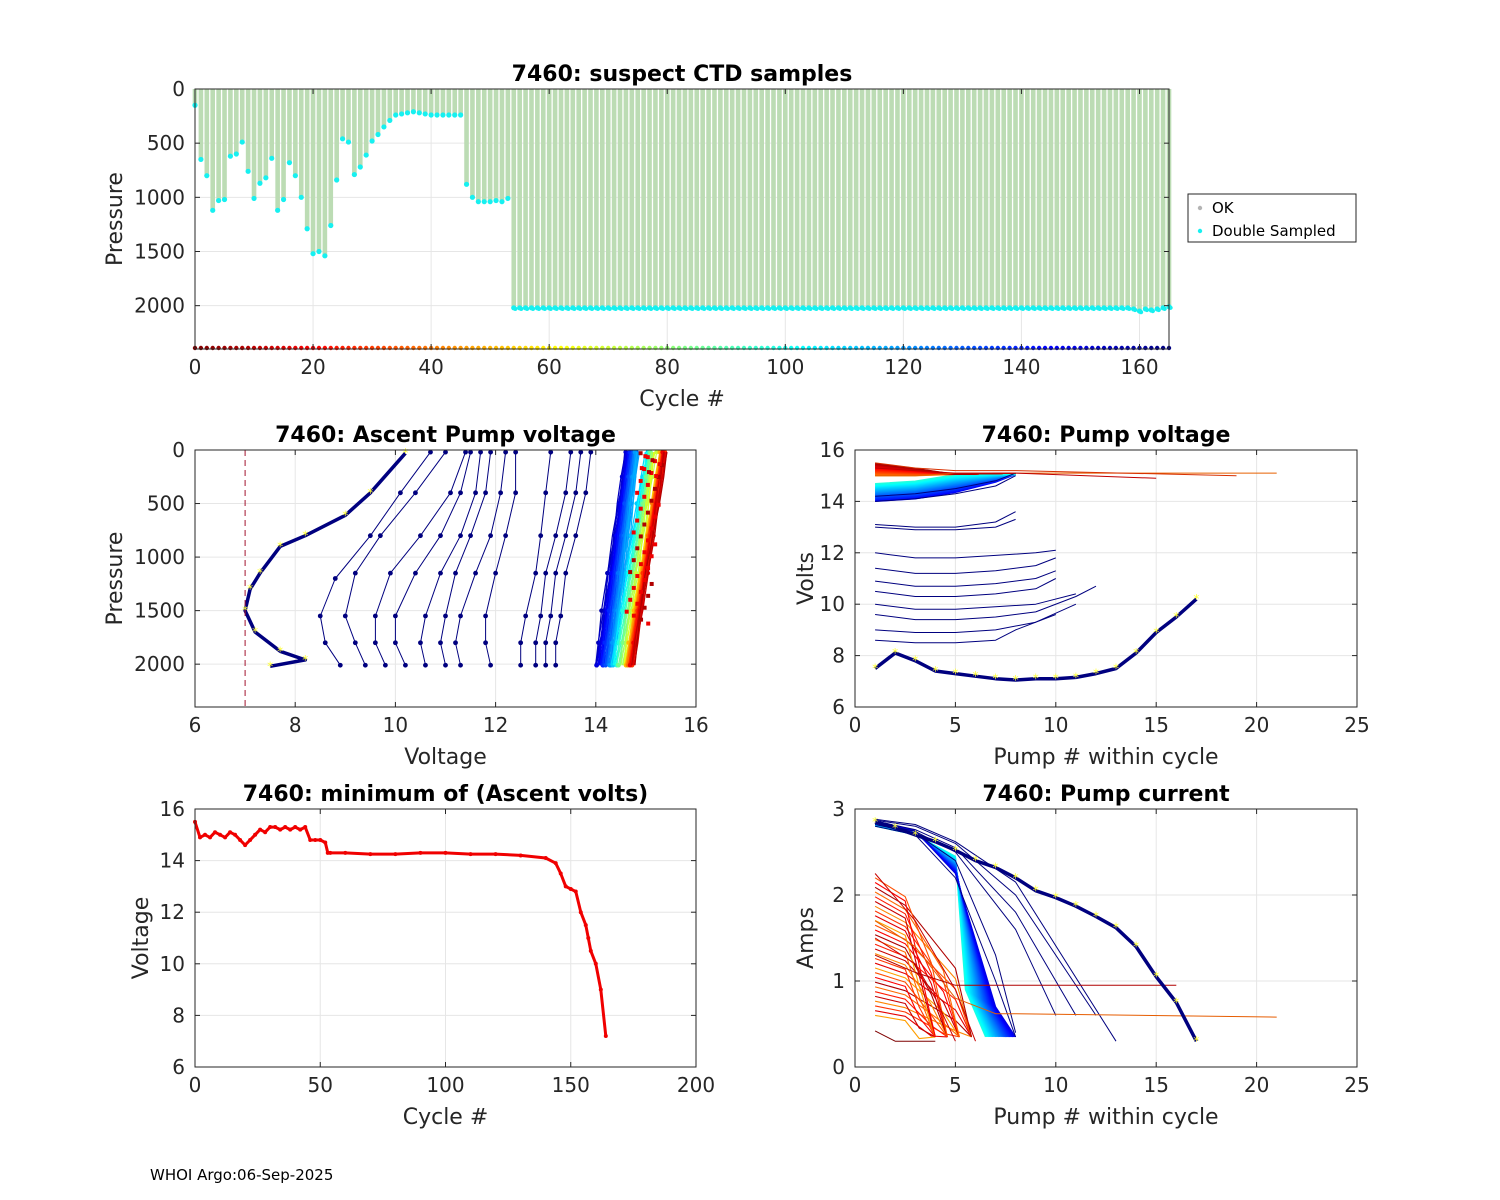  What do you see at coordinates (1096, 917) in the screenshot?
I see `latest-pump-current-marker: *` at bounding box center [1096, 917].